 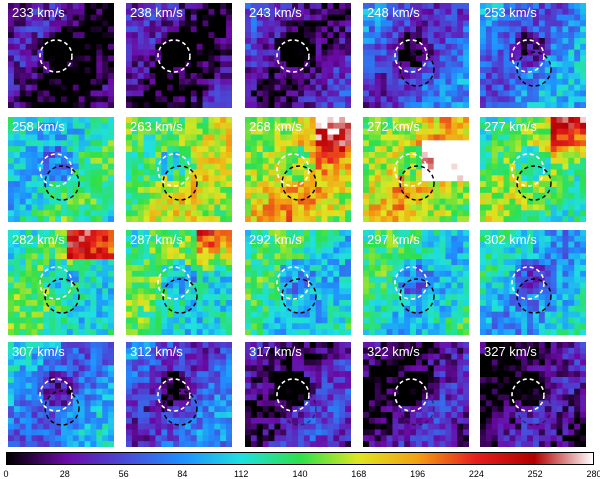 What do you see at coordinates (510, 239) in the screenshot?
I see `velocity-label: 302 km/s` at bounding box center [510, 239].